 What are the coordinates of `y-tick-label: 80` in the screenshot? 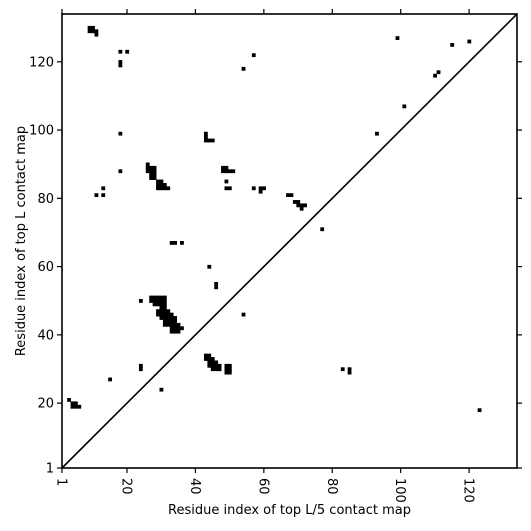 It's located at (45, 199).